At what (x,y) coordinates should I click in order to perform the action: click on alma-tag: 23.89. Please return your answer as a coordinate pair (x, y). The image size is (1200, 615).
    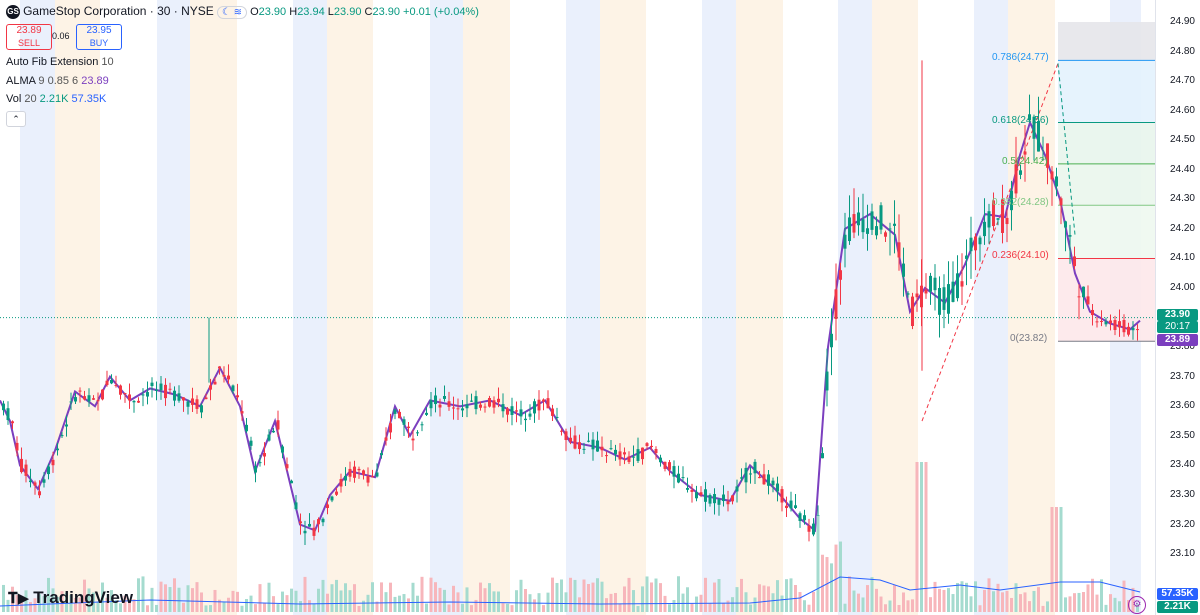
    Looking at the image, I should click on (1177, 340).